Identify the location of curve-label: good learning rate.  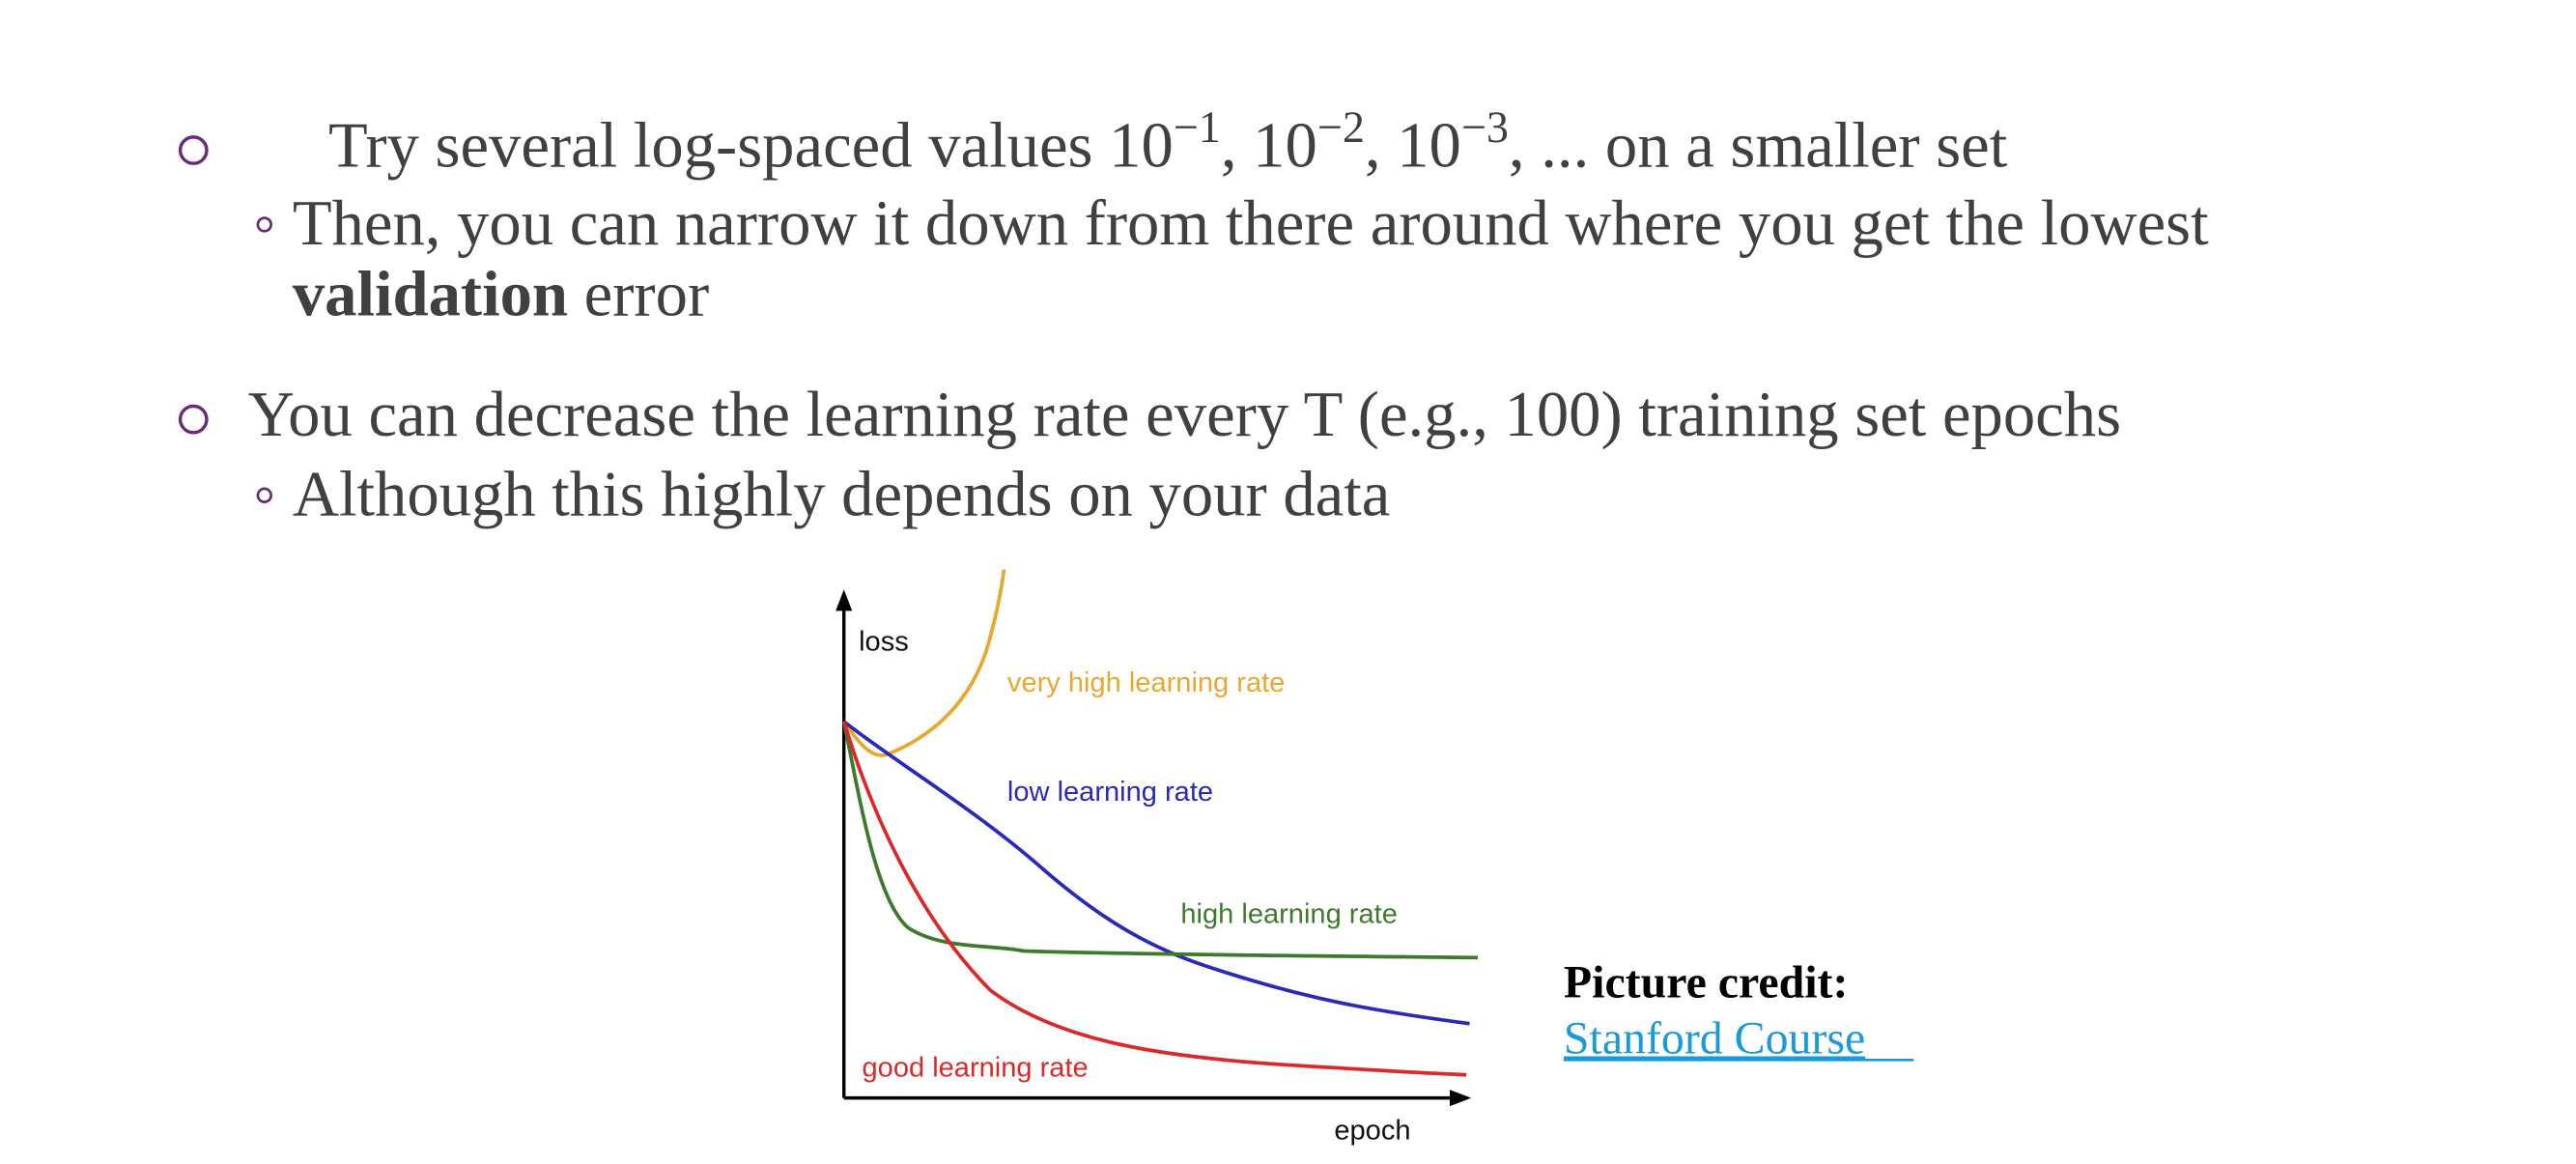
(976, 1068).